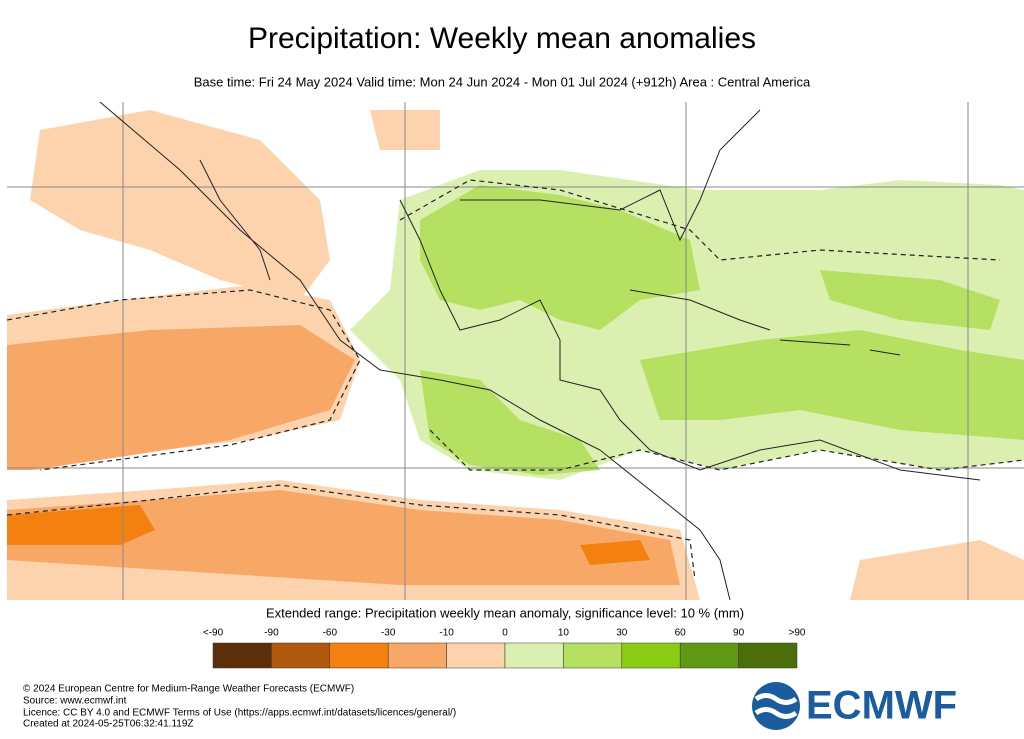 This screenshot has height=739, width=1024. Describe the element at coordinates (330, 633) in the screenshot. I see `colorbar-tick-label: -60` at that location.